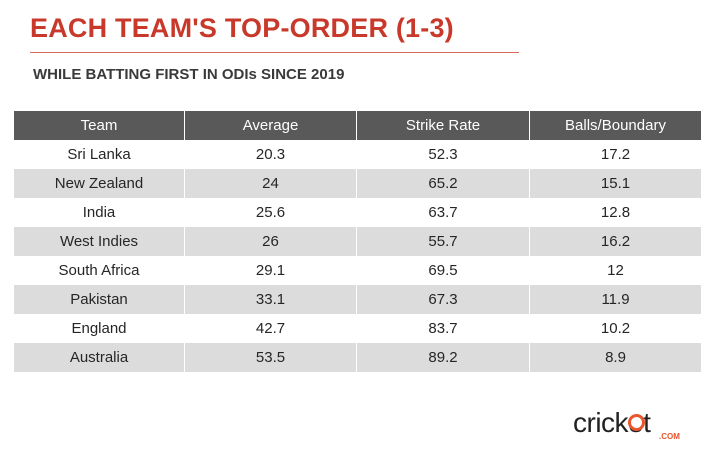  I want to click on cell-team: Pakistan, so click(99, 299).